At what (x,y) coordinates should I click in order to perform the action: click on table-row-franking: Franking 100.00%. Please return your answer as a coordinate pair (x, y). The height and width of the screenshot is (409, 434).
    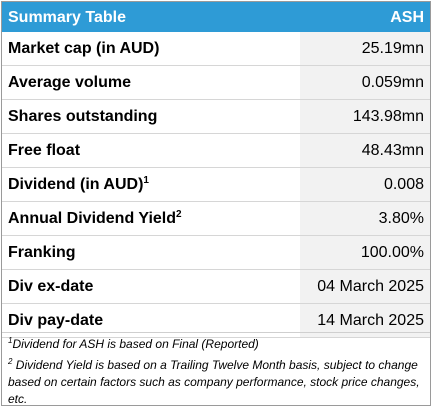
    Looking at the image, I should click on (216, 253).